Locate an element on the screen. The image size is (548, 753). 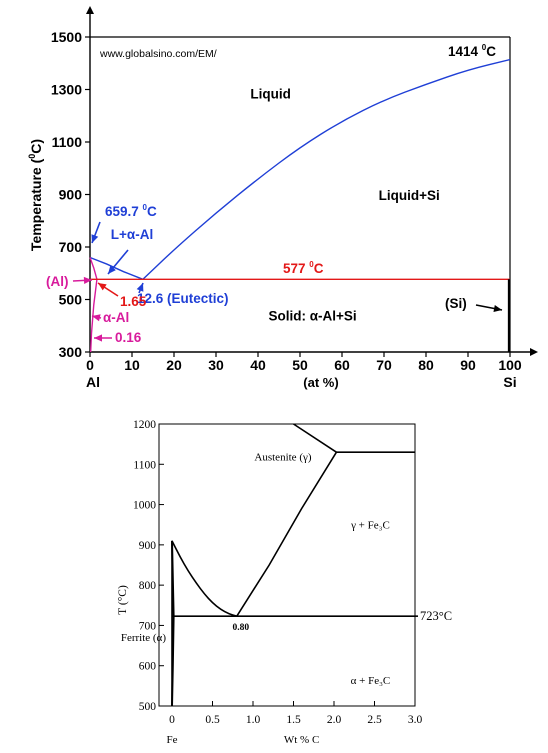
x-tick-label: 2.0 is located at coordinates (334, 720).